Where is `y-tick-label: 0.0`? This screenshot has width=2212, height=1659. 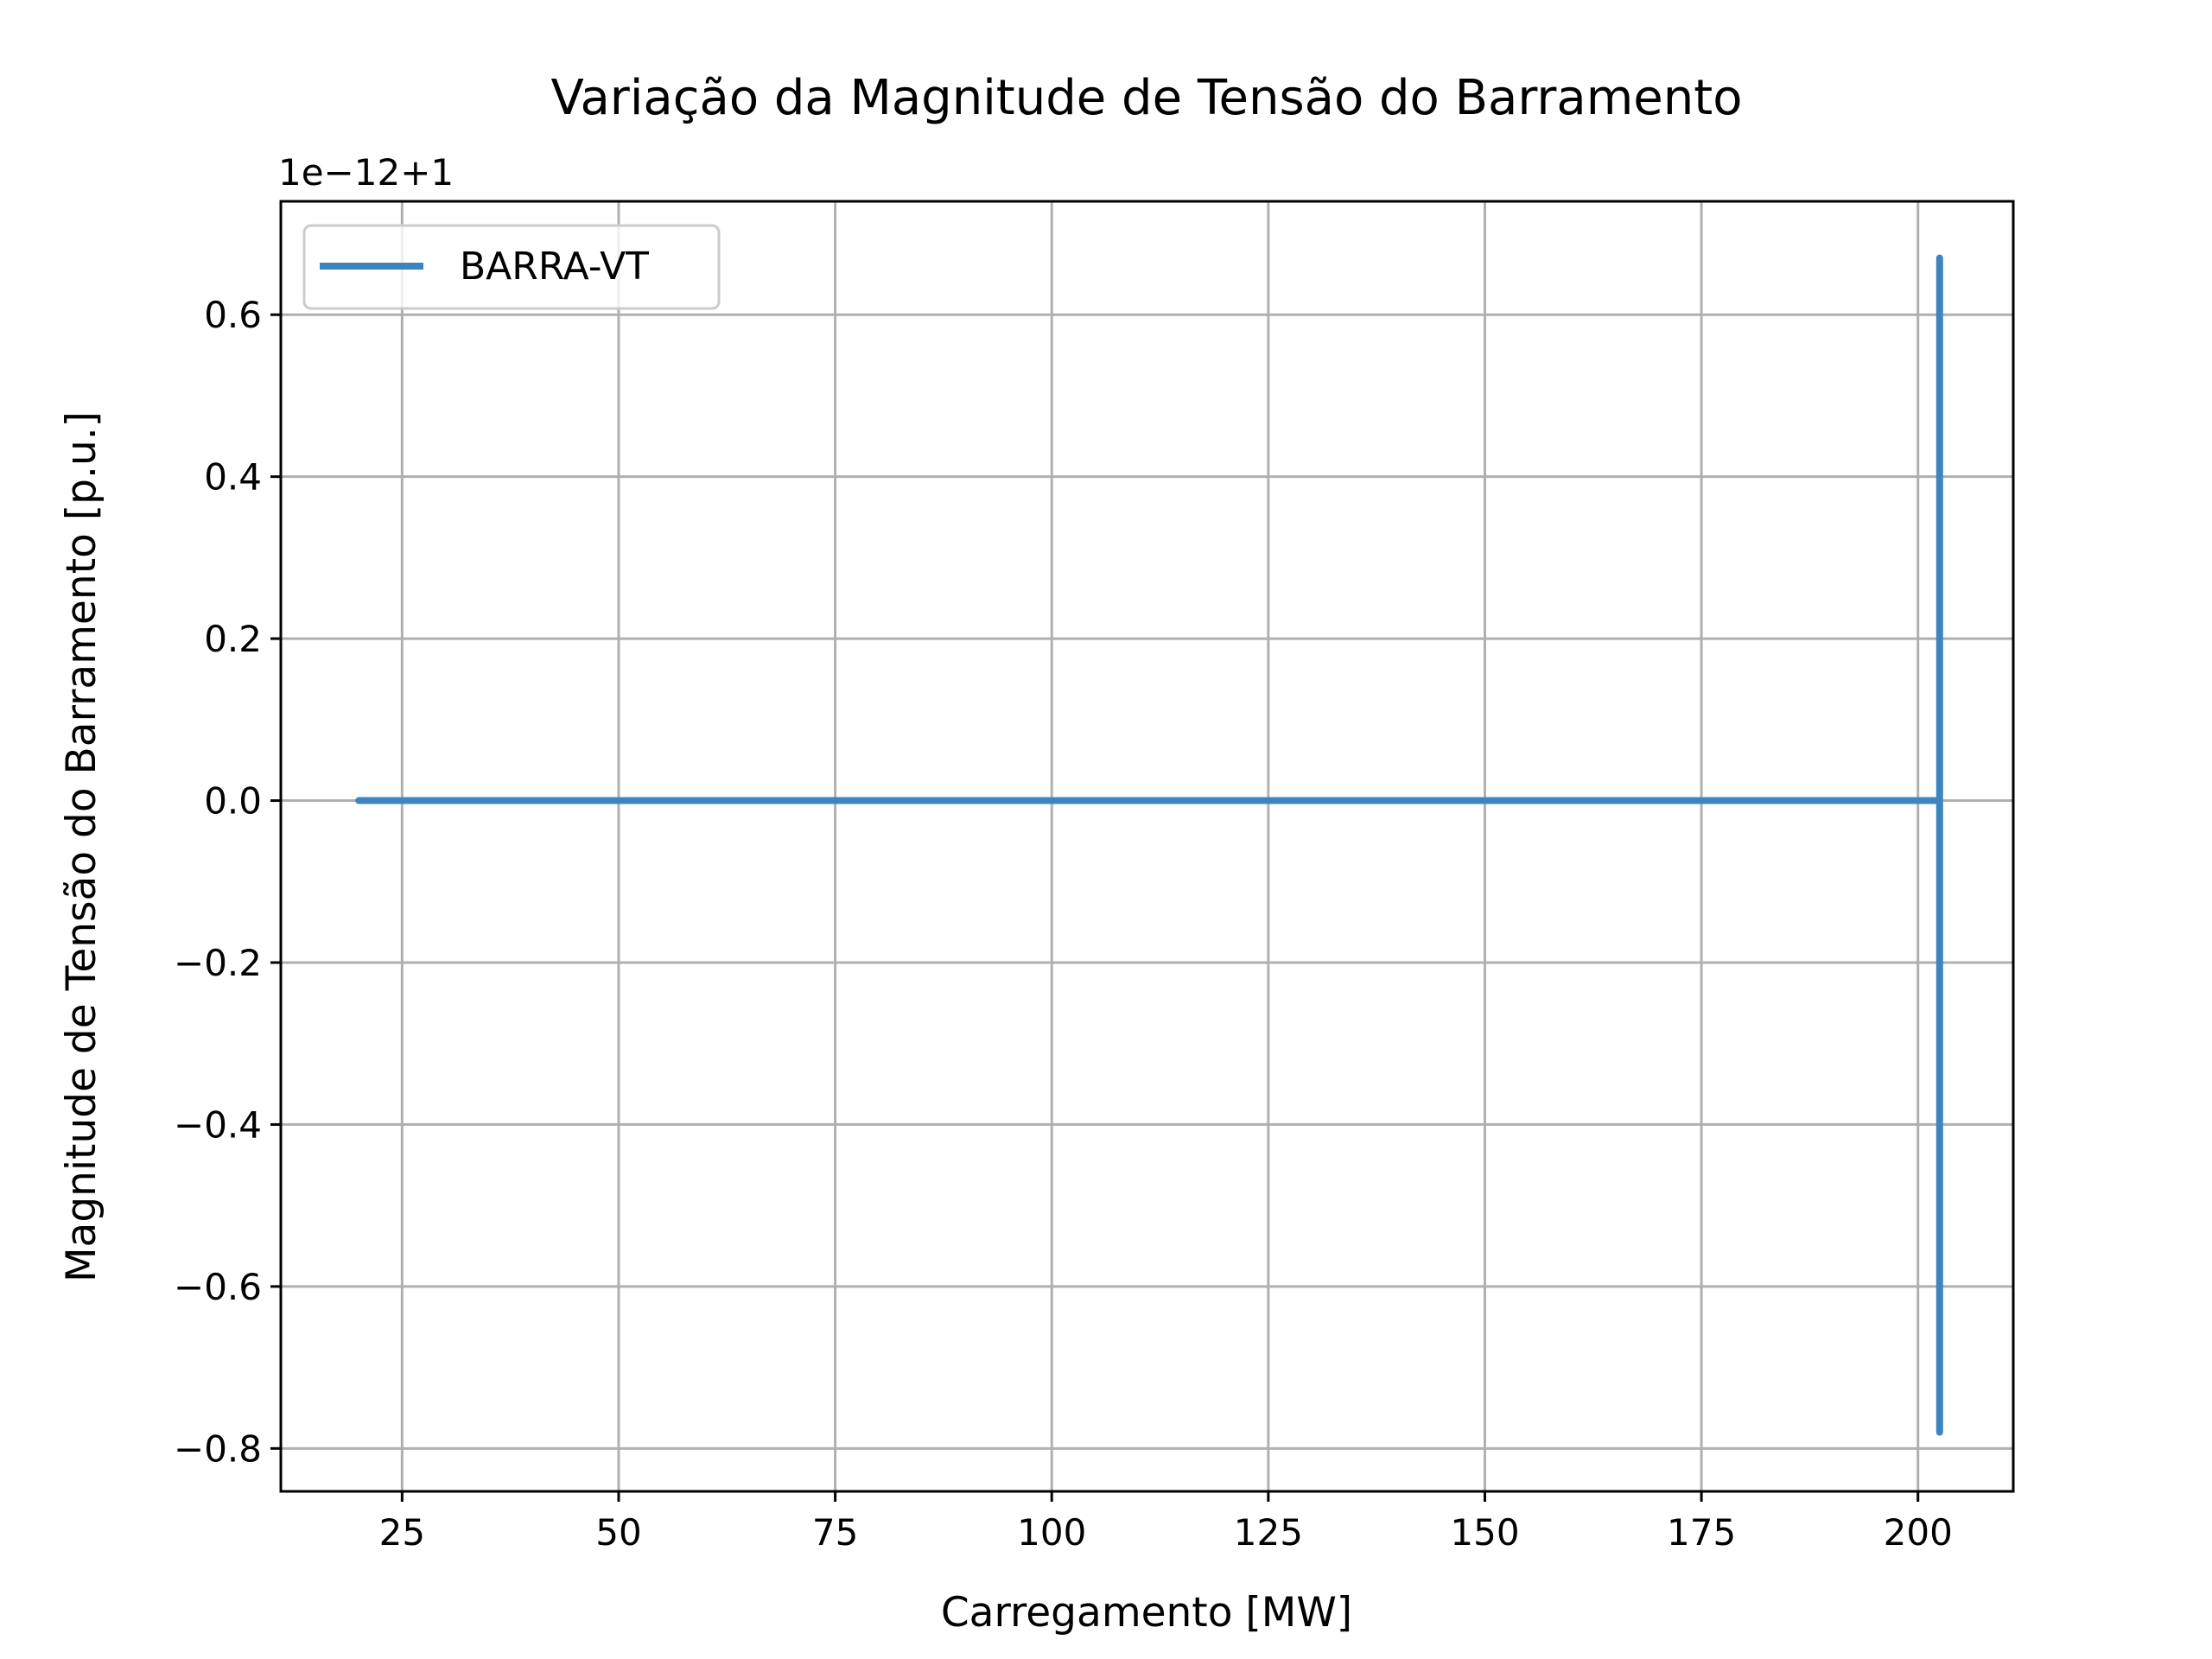 y-tick-label: 0.0 is located at coordinates (233, 801).